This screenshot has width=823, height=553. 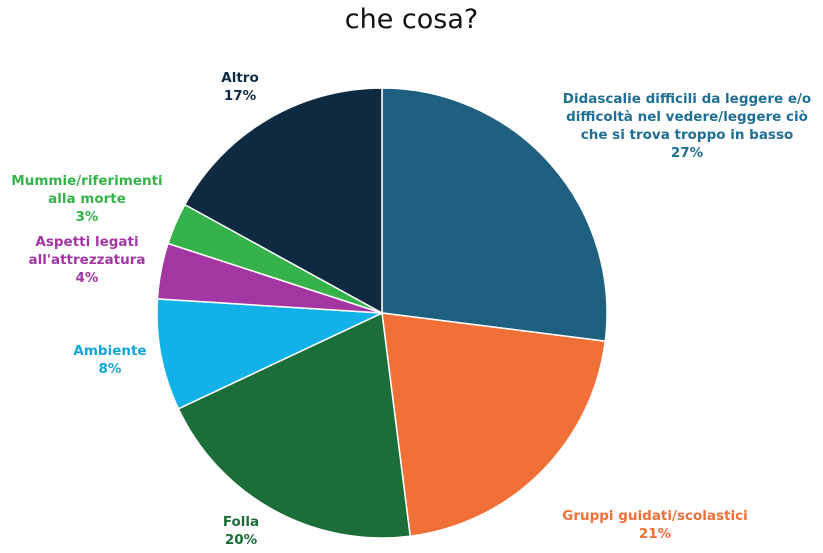 I want to click on slice-label-text: Ambiente, so click(x=109, y=351).